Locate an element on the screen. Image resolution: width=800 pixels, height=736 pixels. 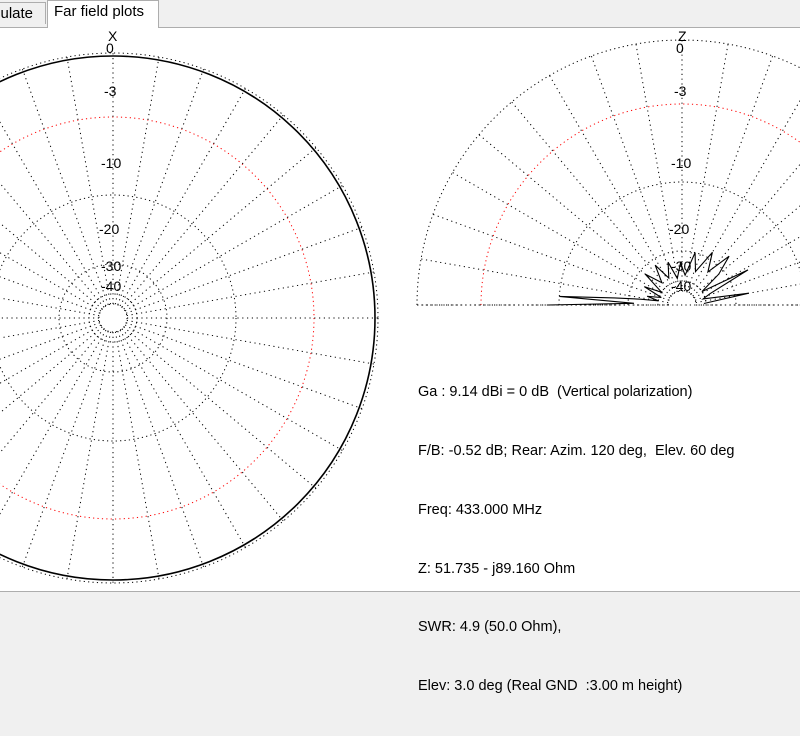
horizontal-ring-label-3: -3 is located at coordinates (110, 91).